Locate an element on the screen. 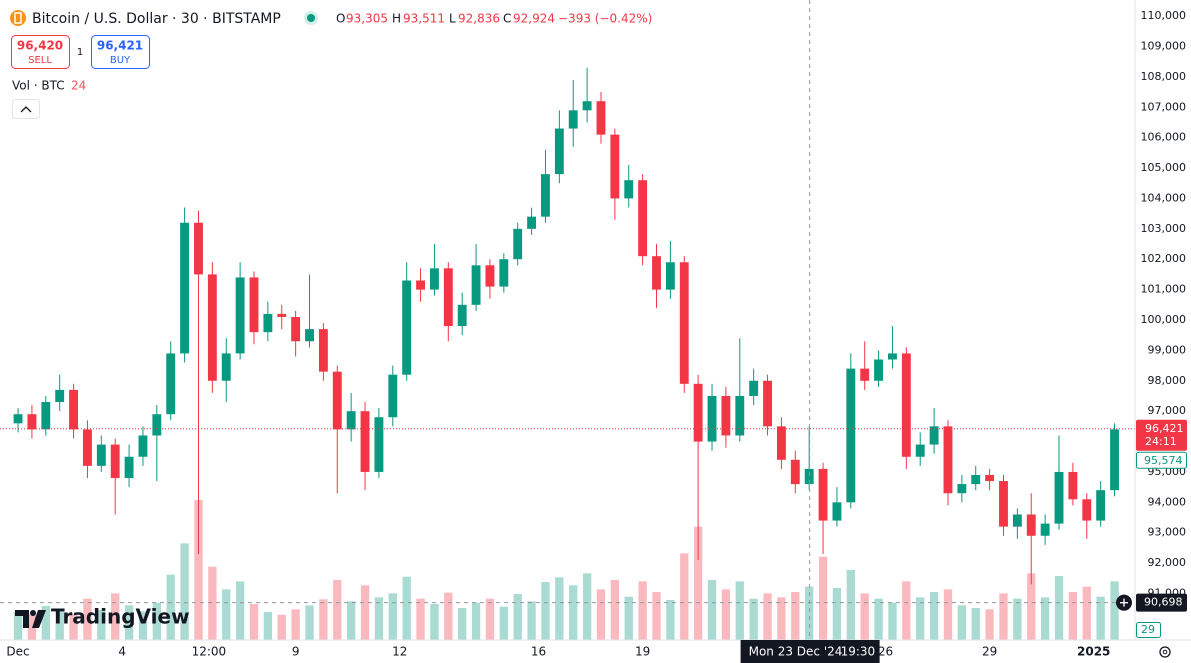  y-tick-label: 102,000 is located at coordinates (1164, 258).